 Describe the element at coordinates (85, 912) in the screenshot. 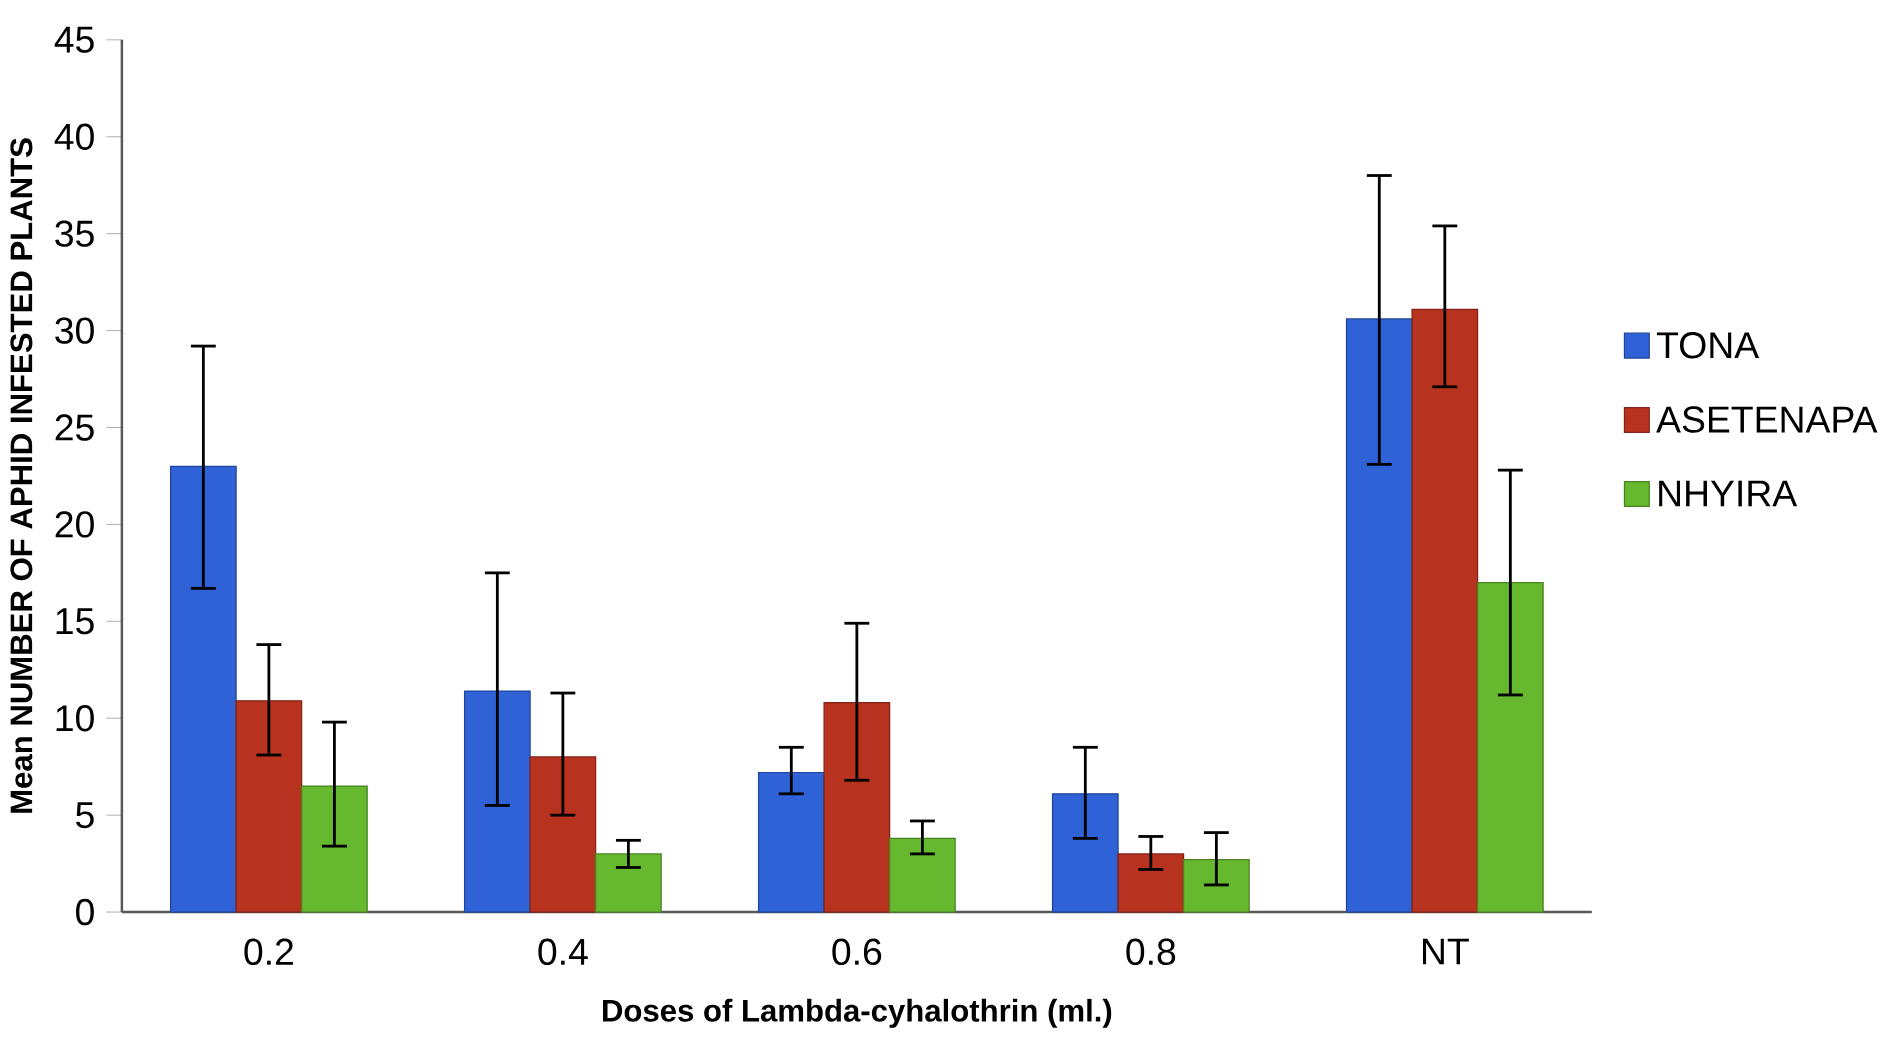

I see `y-tick-label: 0` at that location.